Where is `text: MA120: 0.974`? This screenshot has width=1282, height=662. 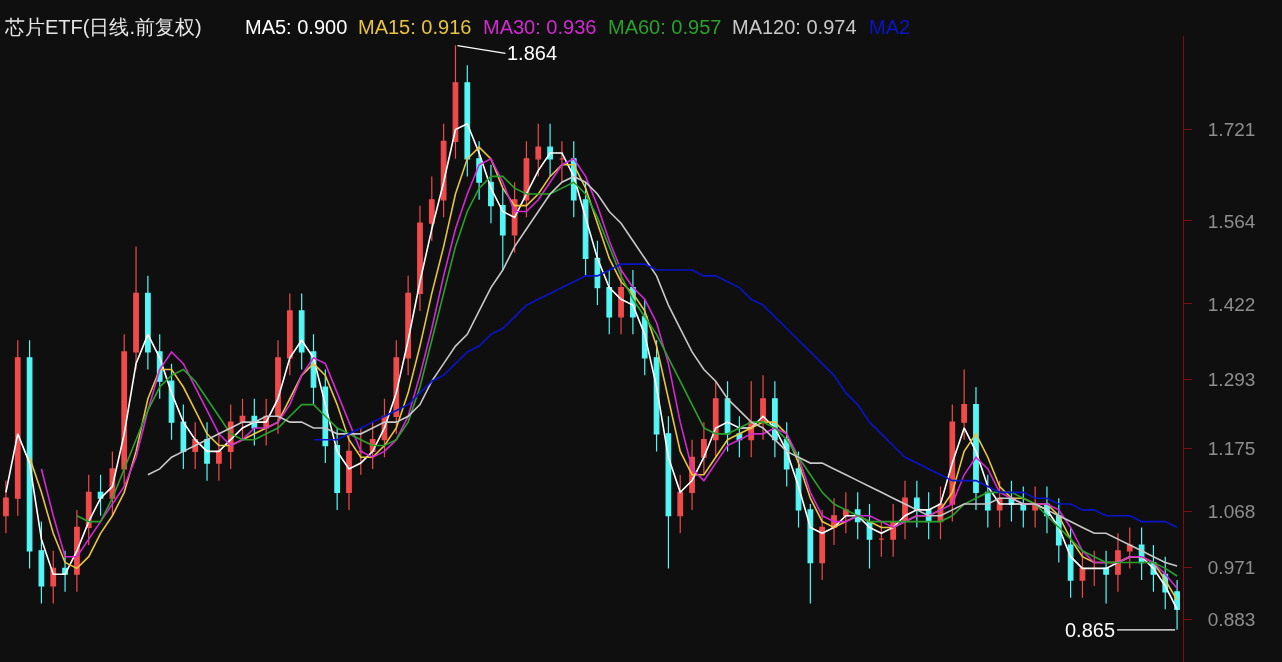 text: MA120: 0.974 is located at coordinates (794, 27).